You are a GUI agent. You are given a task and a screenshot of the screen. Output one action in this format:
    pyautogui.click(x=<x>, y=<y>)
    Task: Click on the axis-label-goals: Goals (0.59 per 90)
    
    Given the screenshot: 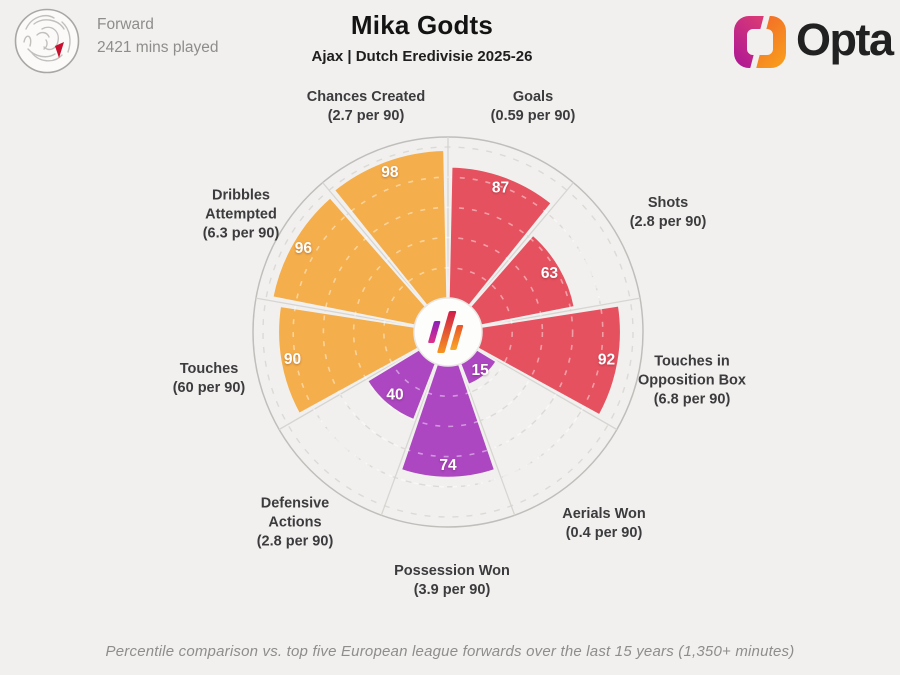 What is the action you would take?
    pyautogui.click(x=533, y=106)
    